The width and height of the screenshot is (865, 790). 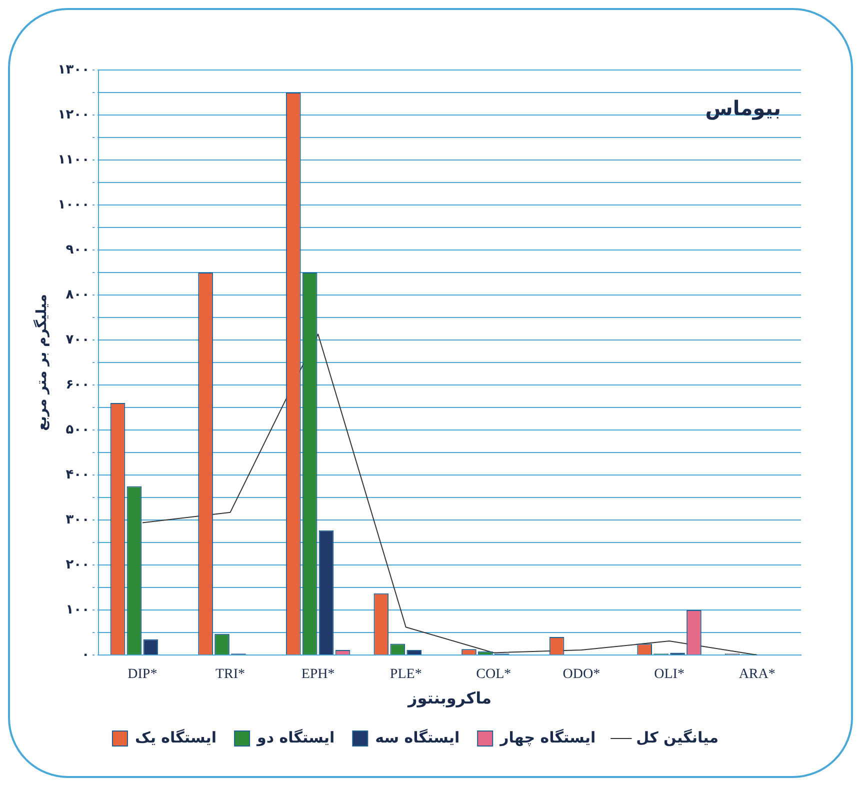 I want to click on y-tick-label: ۳۰۰, so click(x=78, y=520).